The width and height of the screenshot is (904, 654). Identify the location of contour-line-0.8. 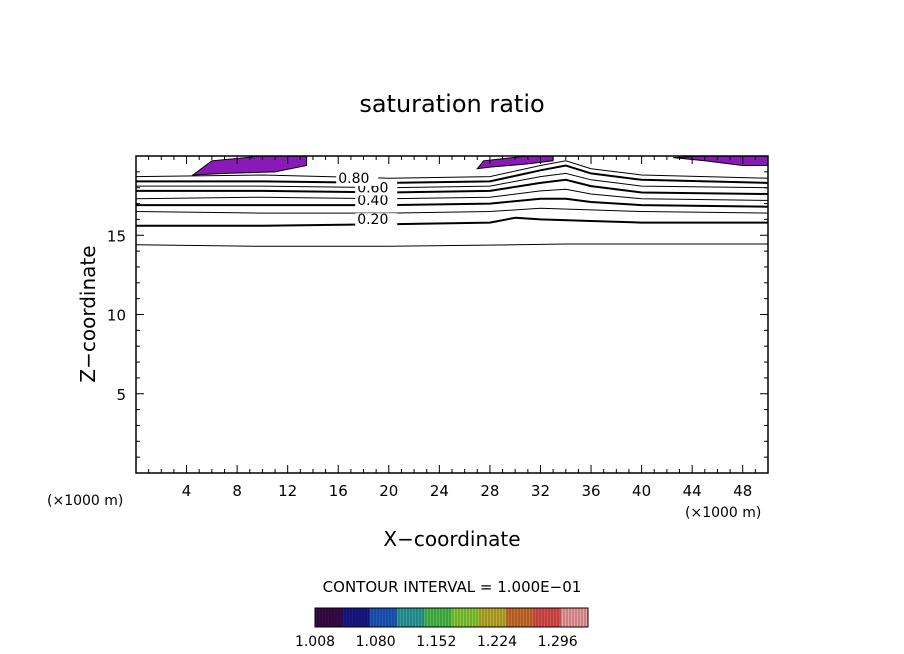
(452, 174).